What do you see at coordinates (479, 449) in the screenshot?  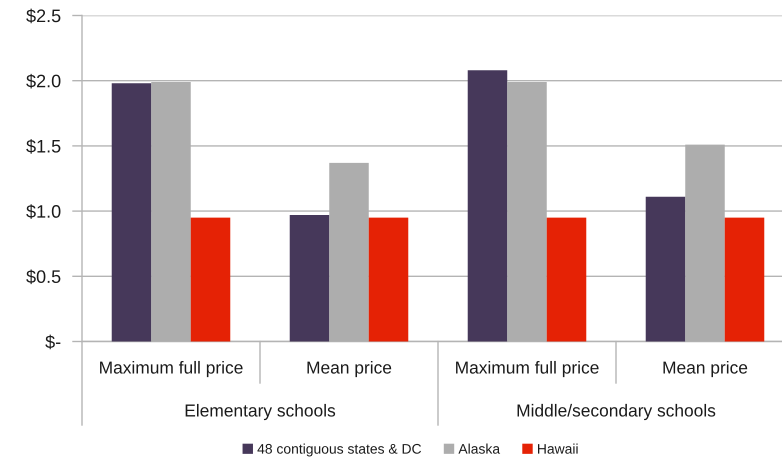 I see `legend-label: Alaska` at bounding box center [479, 449].